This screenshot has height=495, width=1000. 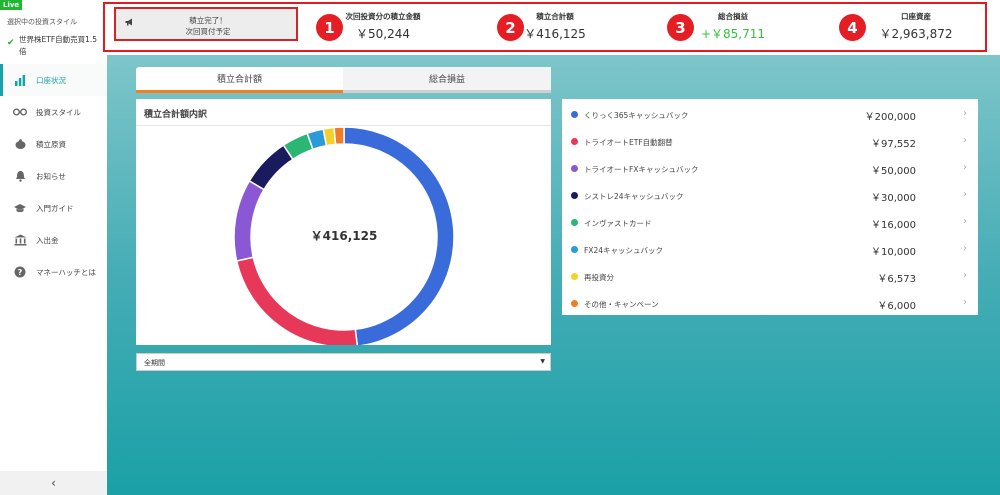 I want to click on sidebar-item-about: ? マネーハッチとは, so click(x=53, y=272).